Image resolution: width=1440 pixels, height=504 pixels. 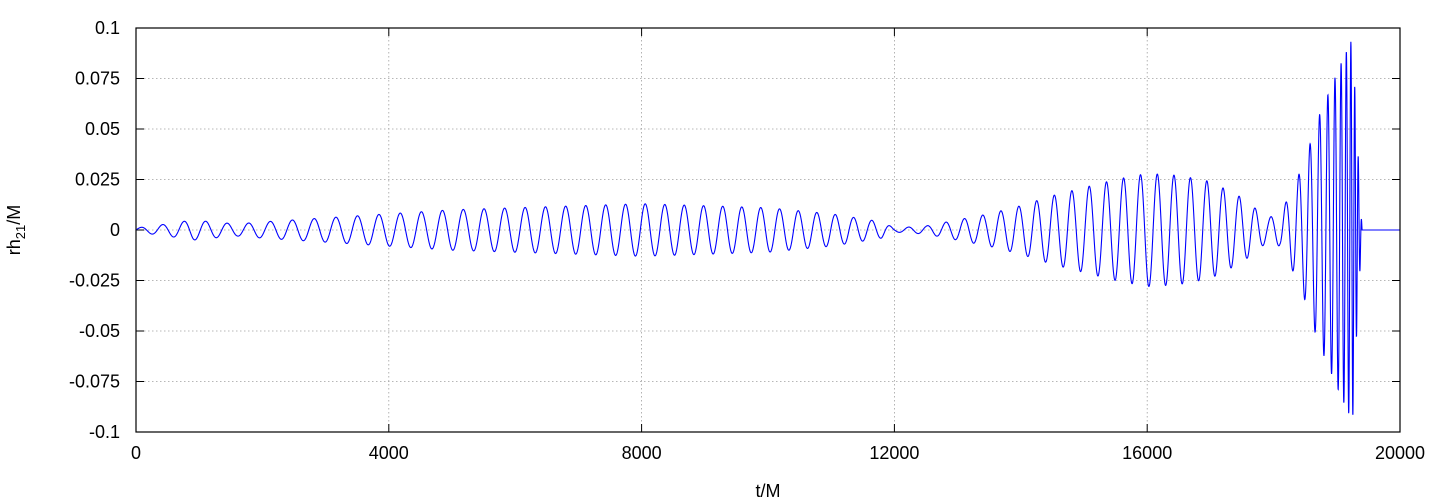 What do you see at coordinates (102, 129) in the screenshot?
I see `y-tick-label: 0.05` at bounding box center [102, 129].